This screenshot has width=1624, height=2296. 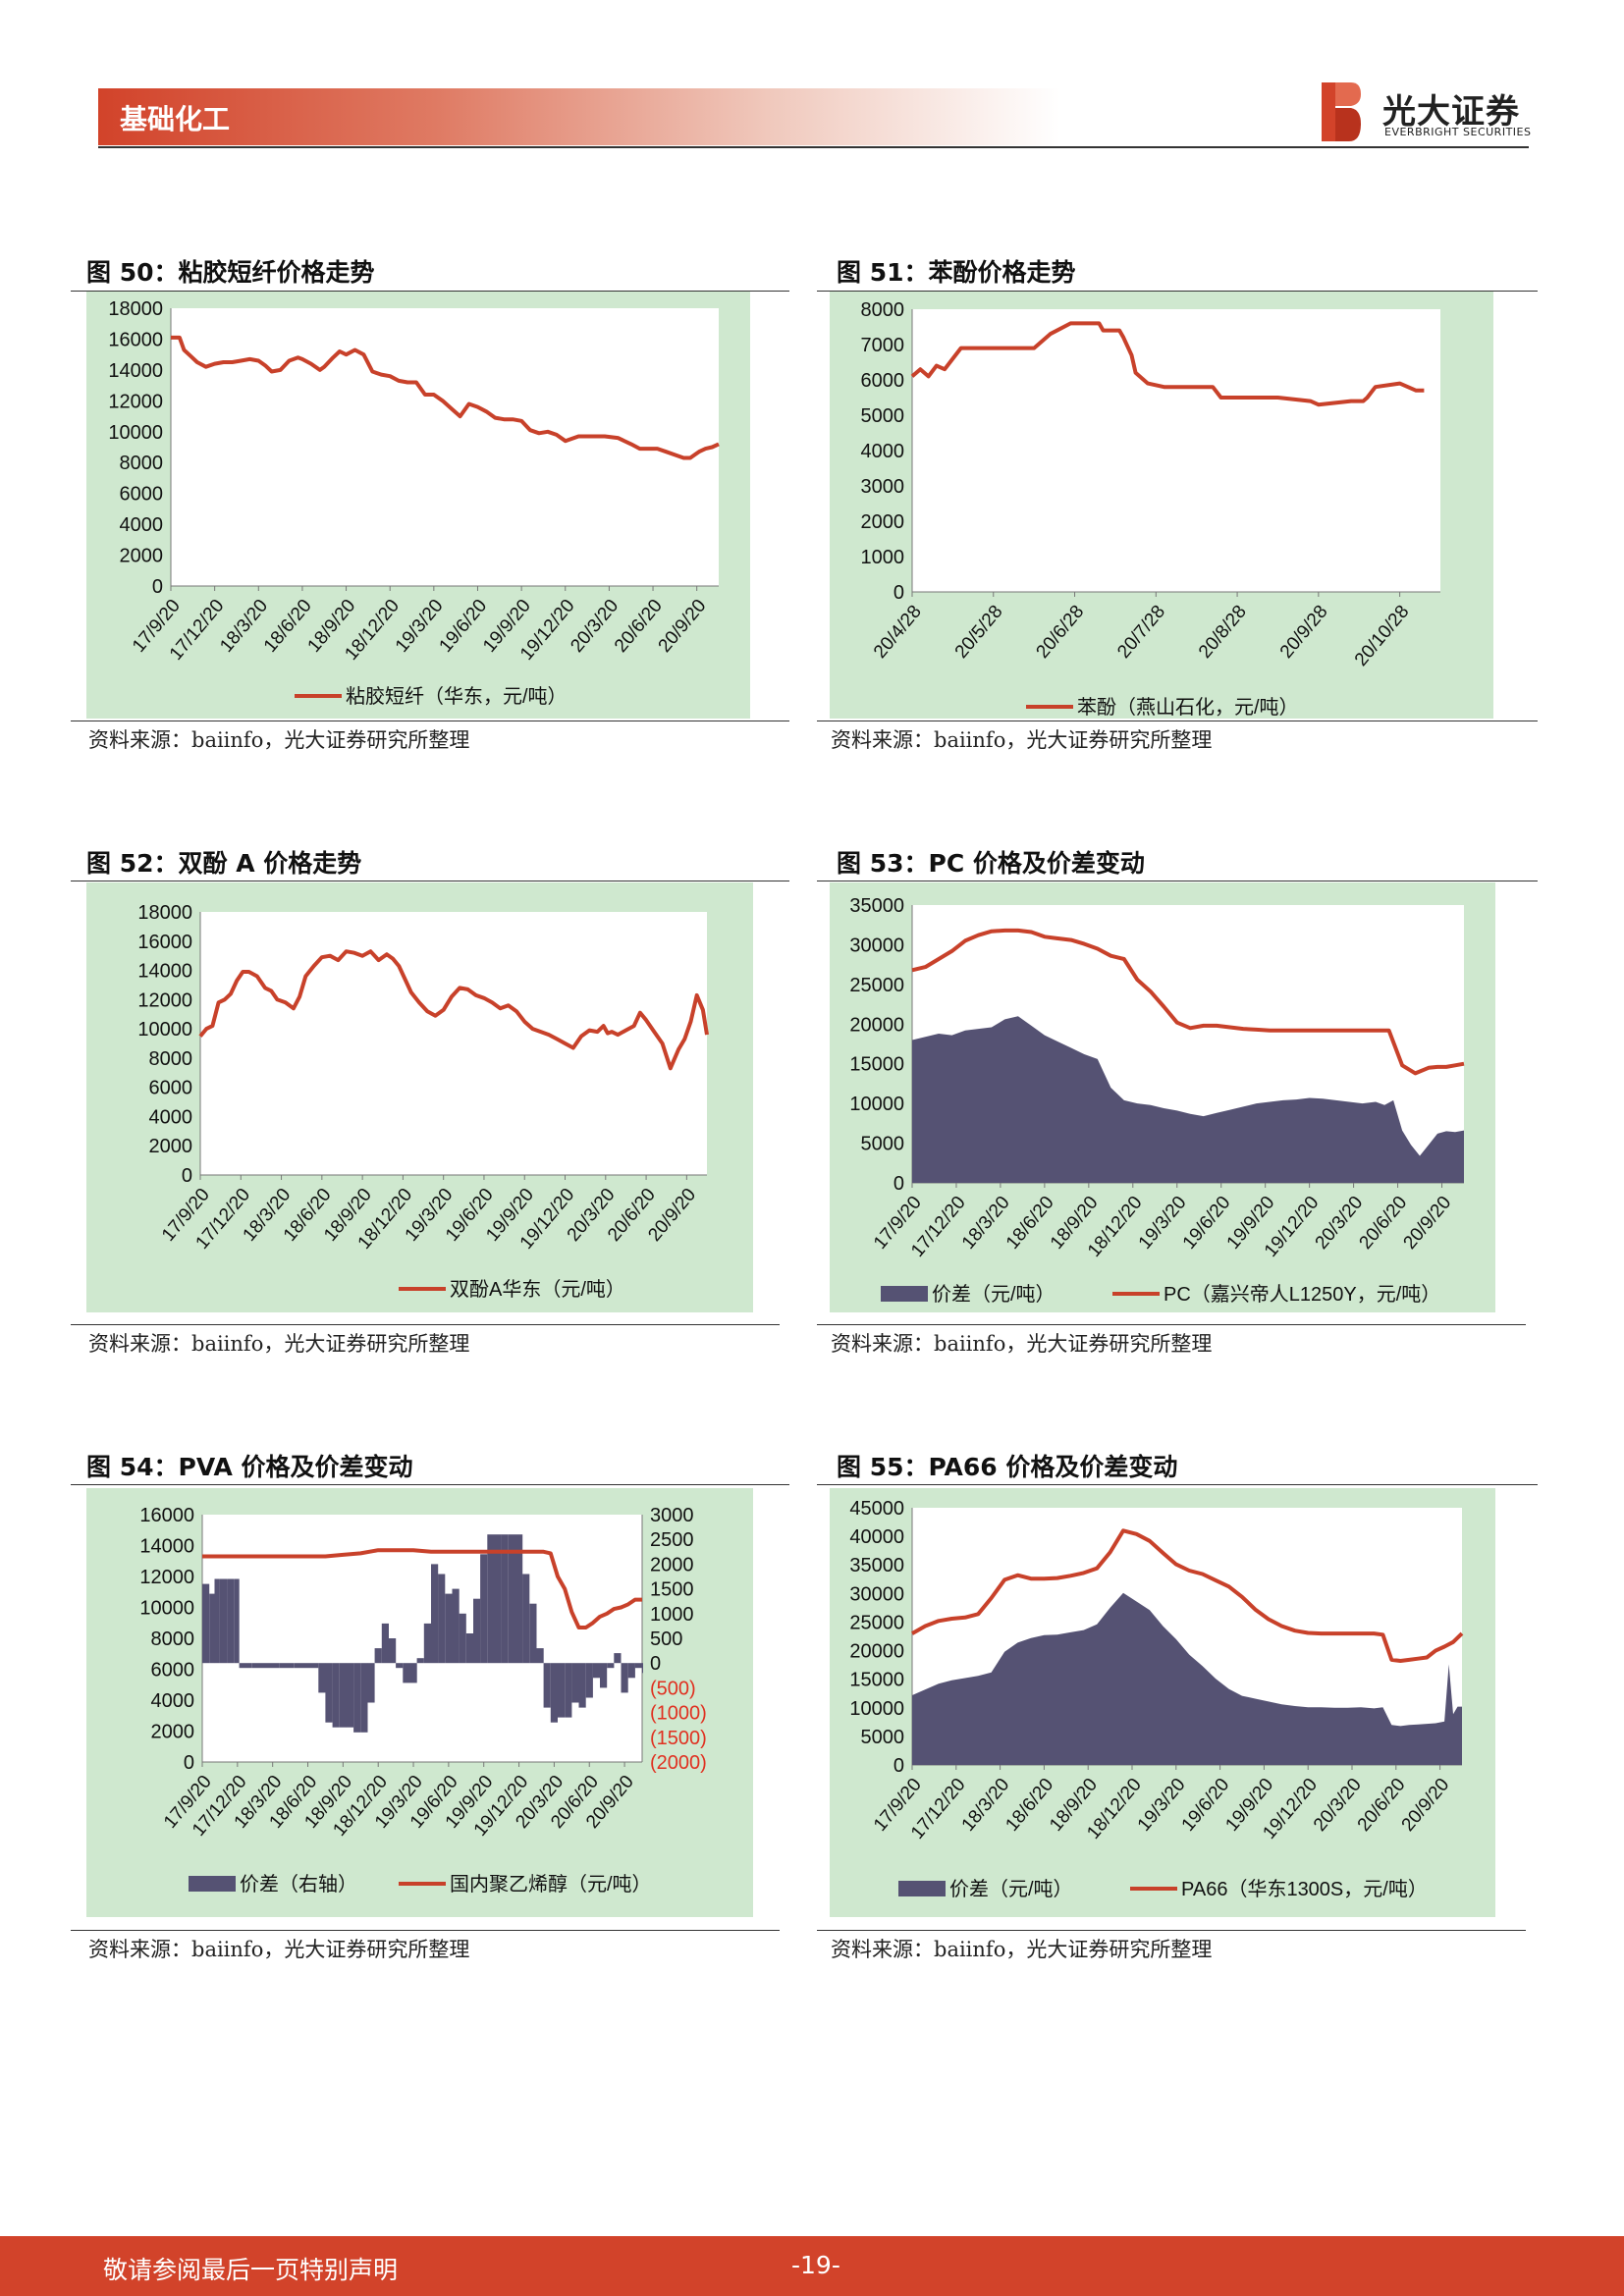 What do you see at coordinates (883, 557) in the screenshot?
I see `y-tick-label: 1000` at bounding box center [883, 557].